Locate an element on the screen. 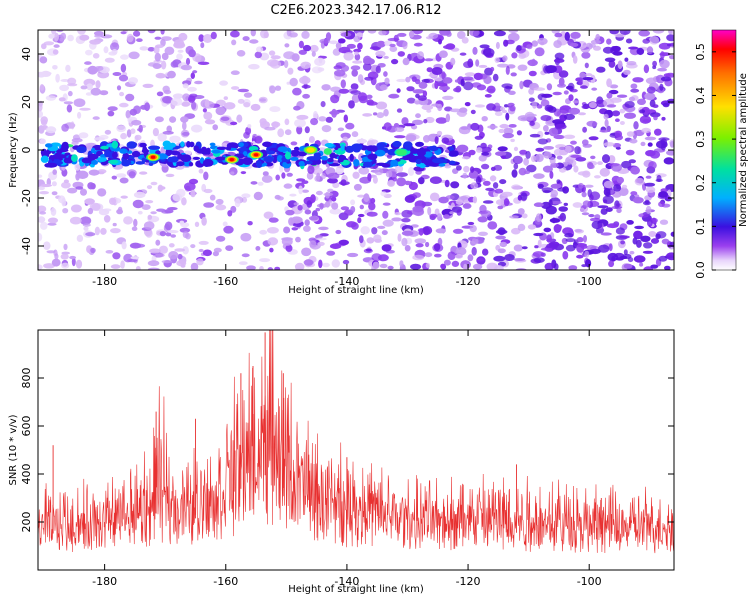 Image resolution: width=750 pixels, height=600 pixels. x-tick-label: -140 is located at coordinates (346, 281).